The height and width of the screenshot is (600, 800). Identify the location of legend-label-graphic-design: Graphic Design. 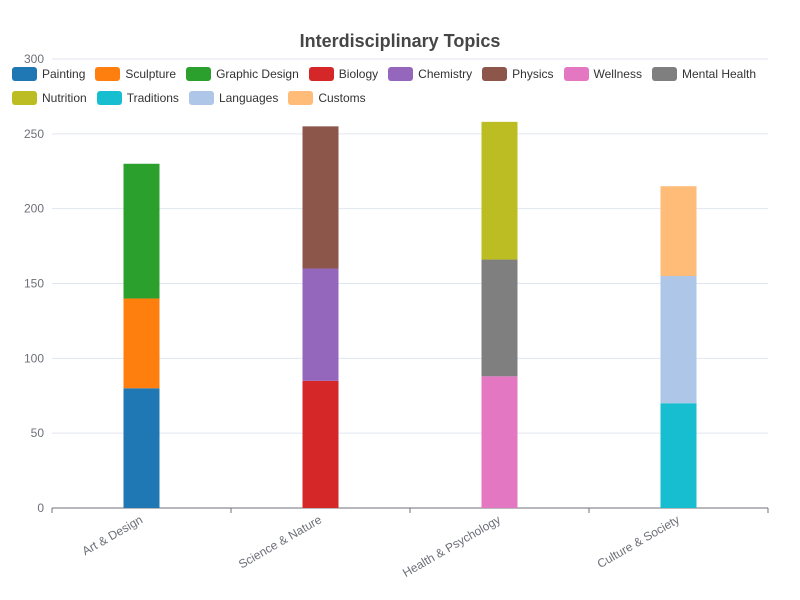
(257, 74).